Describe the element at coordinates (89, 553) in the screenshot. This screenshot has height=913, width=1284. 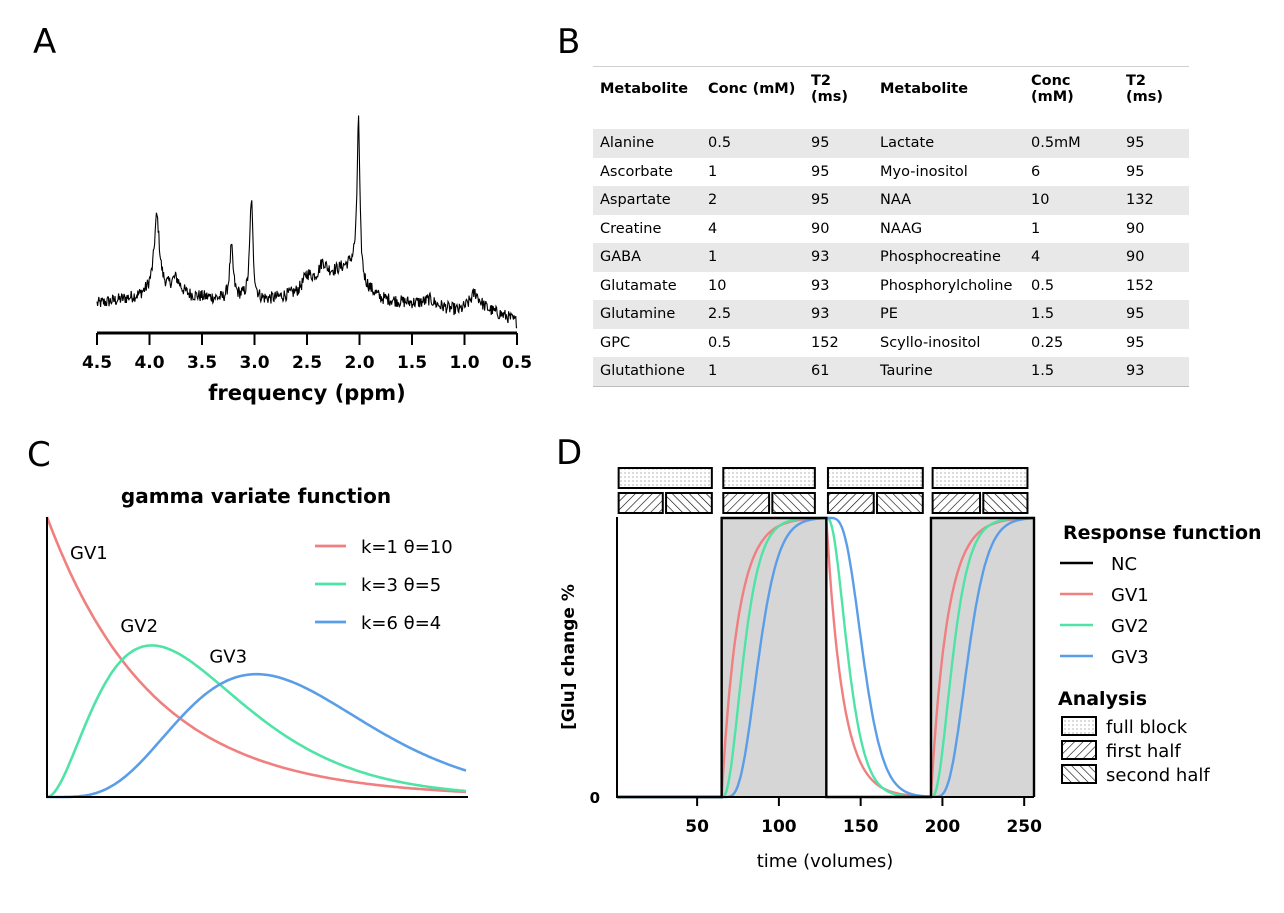
I see `gamma-annotation: GV1` at that location.